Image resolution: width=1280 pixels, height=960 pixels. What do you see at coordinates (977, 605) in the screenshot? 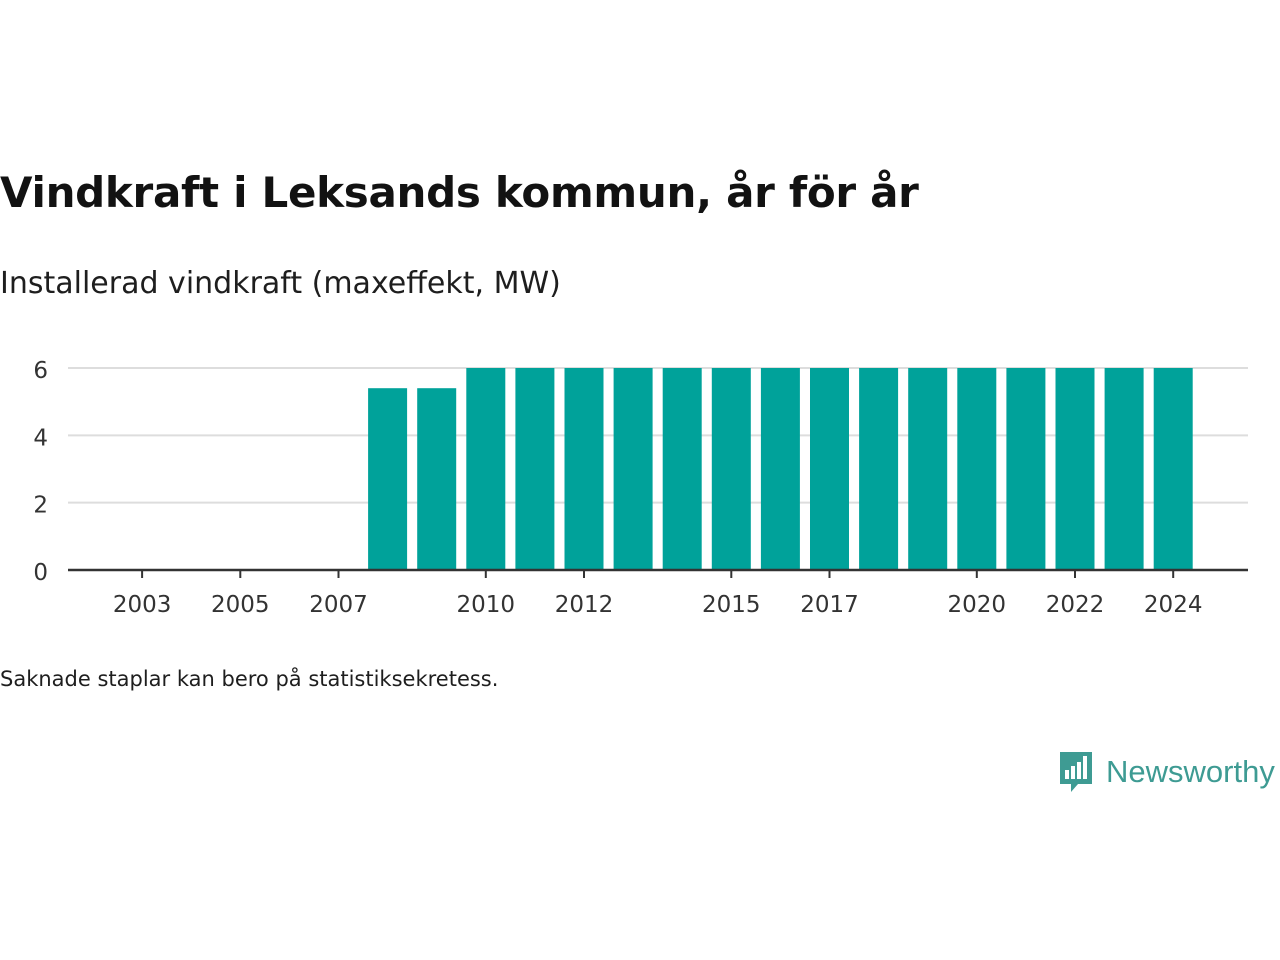
I see `x-tick-label: 2020` at bounding box center [977, 605].